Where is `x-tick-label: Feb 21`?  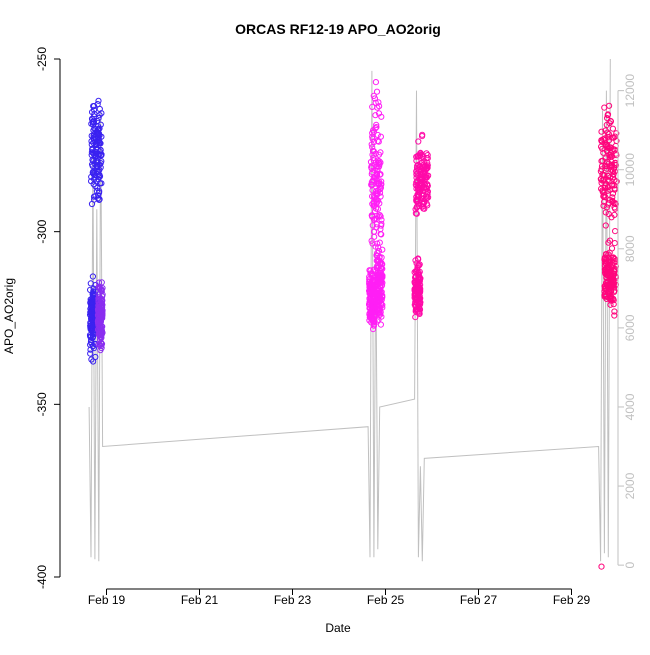
x-tick-label: Feb 21 is located at coordinates (200, 600).